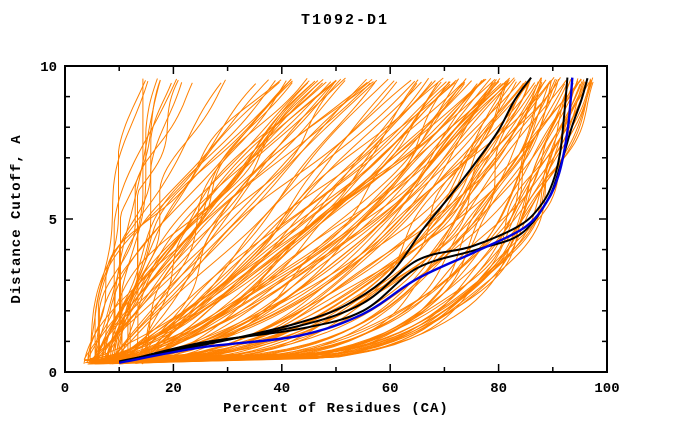 This screenshot has width=680, height=440. I want to click on x-axis-label: Percent of Residues (CA), so click(336, 409).